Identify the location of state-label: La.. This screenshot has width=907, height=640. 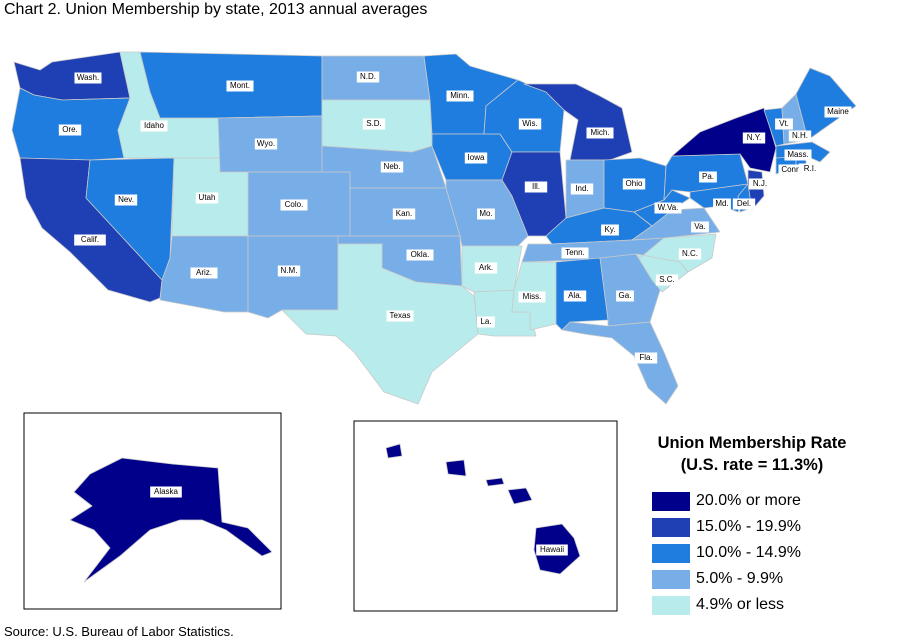
(486, 322).